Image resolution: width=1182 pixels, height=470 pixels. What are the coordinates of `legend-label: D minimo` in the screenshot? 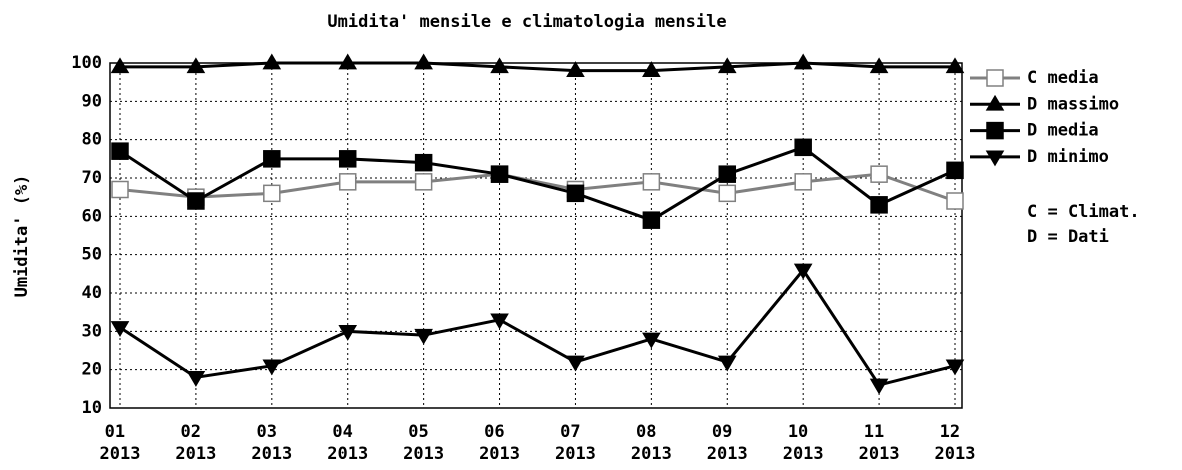 It's located at (1068, 157).